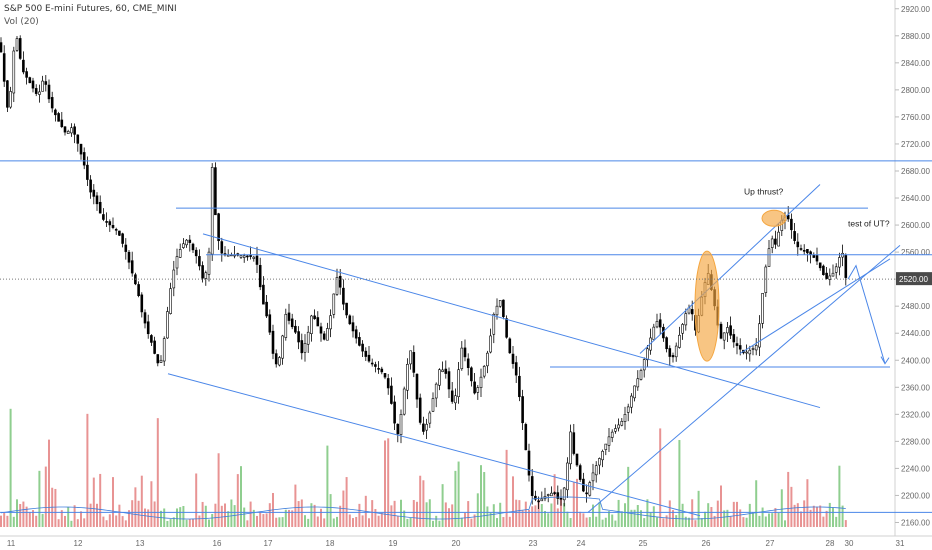 The image size is (932, 550). What do you see at coordinates (915, 225) in the screenshot?
I see `price-tick-label: 2600.00` at bounding box center [915, 225].